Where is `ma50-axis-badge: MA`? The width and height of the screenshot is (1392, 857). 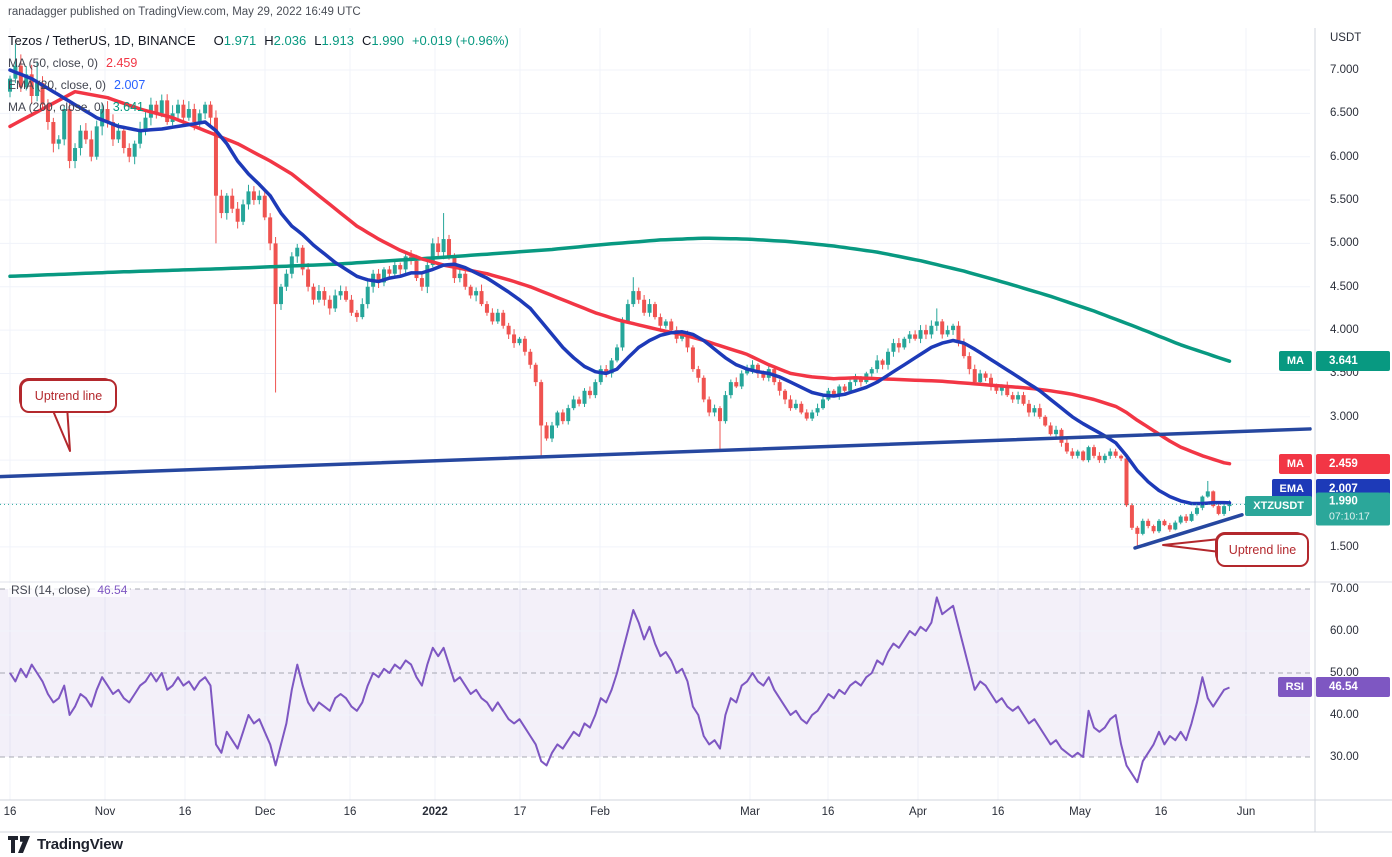
ma50-axis-badge: MA is located at coordinates (1295, 464).